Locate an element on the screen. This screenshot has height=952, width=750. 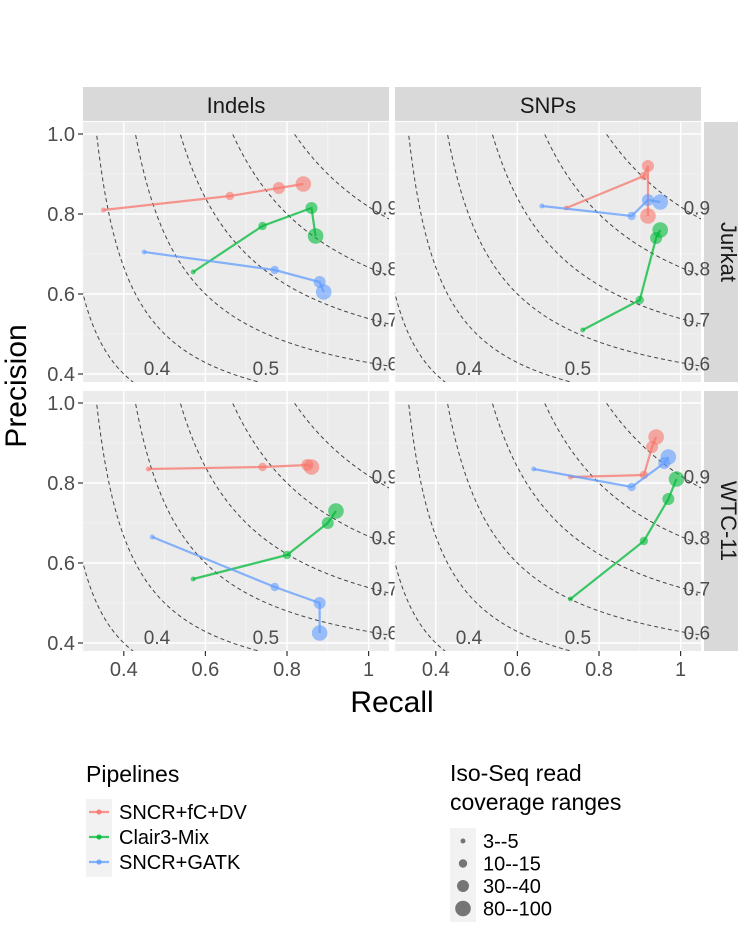
facet-label-indels: Indels is located at coordinates (236, 105).